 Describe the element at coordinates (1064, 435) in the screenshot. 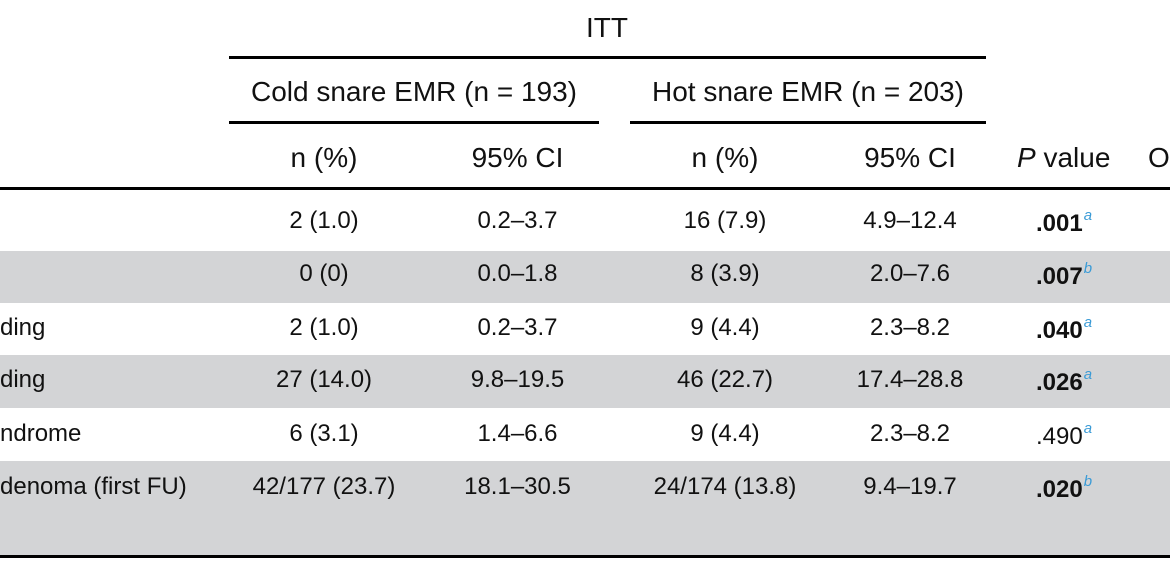

I see `cell-p-value: .490a` at that location.